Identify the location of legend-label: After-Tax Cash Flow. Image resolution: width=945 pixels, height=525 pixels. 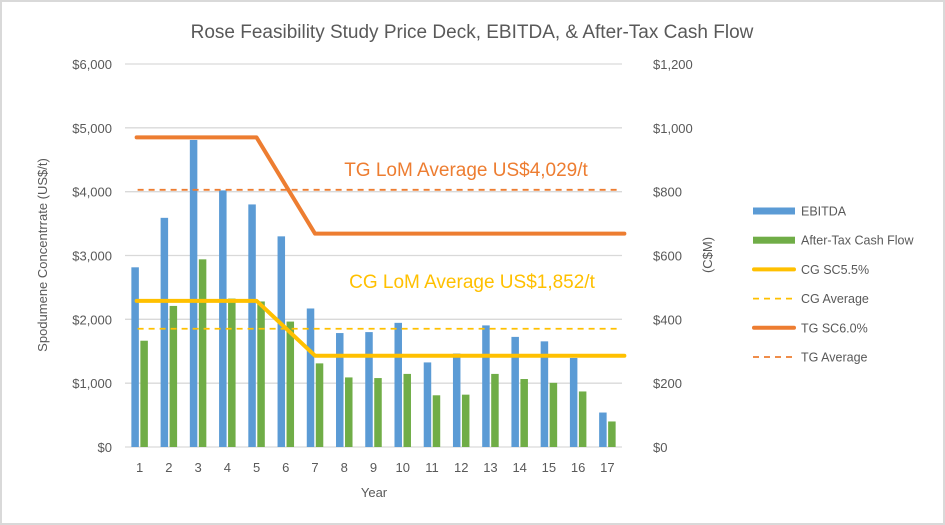
(858, 241).